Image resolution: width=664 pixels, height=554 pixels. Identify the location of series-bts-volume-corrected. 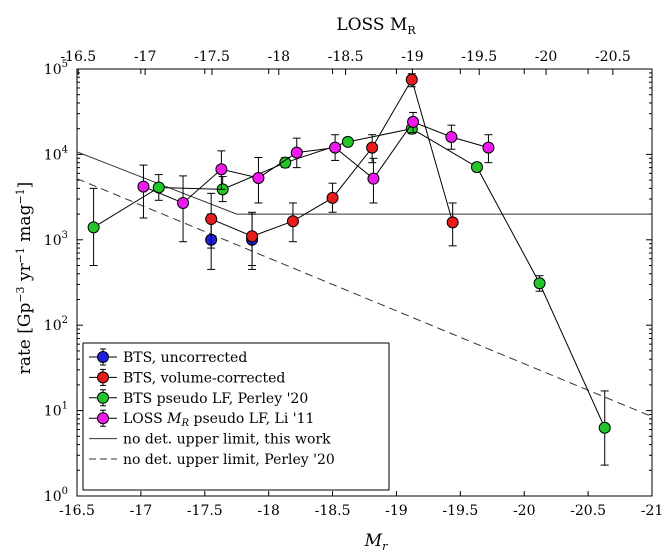
(332, 170).